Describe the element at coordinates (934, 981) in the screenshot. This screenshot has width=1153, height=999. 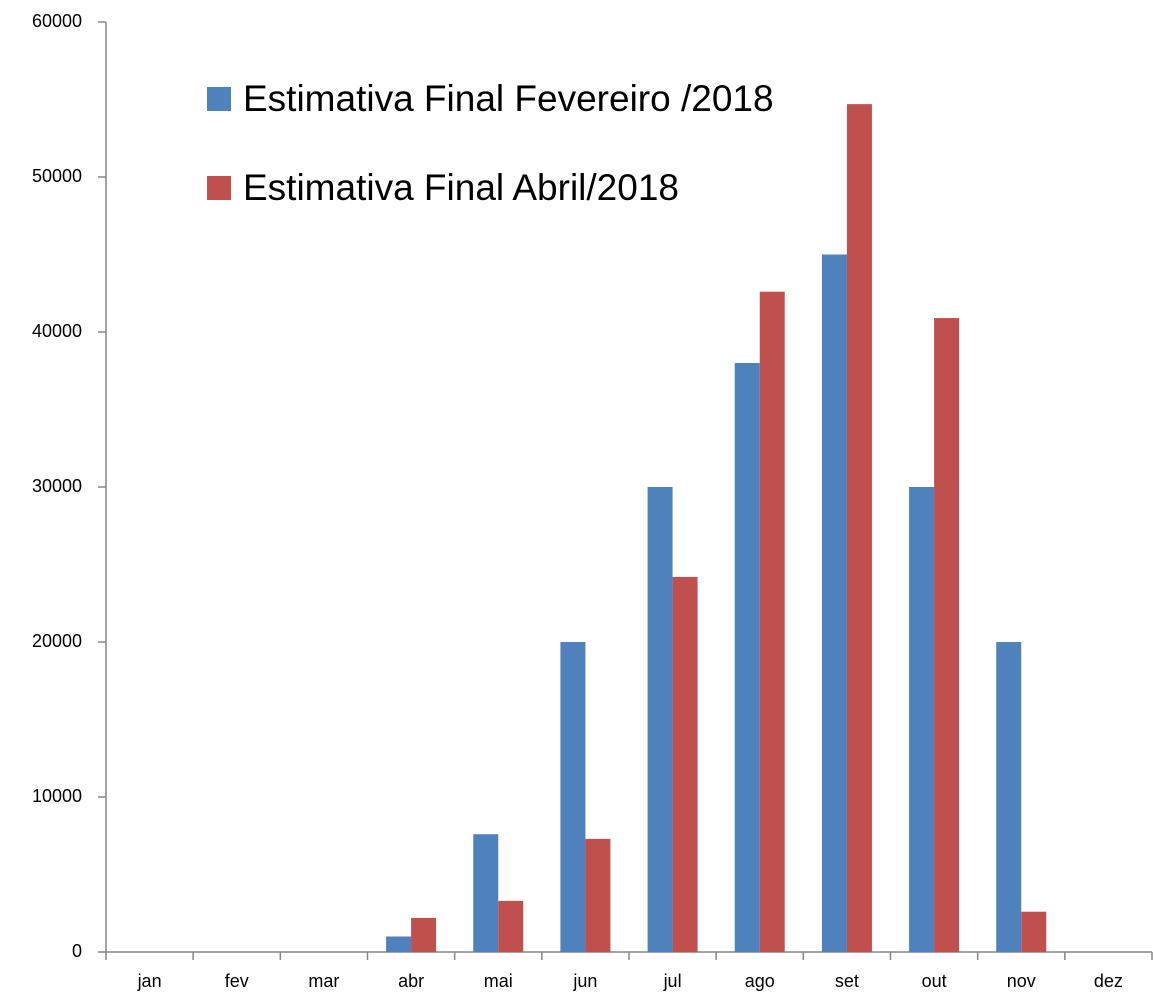
I see `x-tick-label: out` at that location.